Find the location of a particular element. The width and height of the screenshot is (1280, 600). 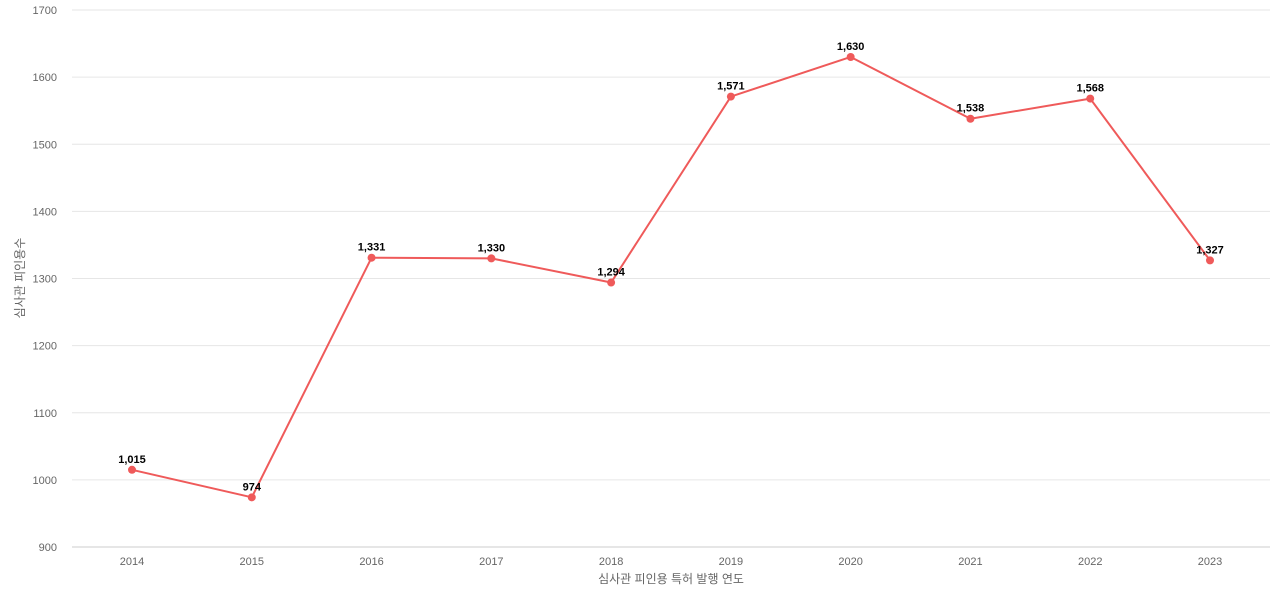

data-label: 974 is located at coordinates (252, 487).